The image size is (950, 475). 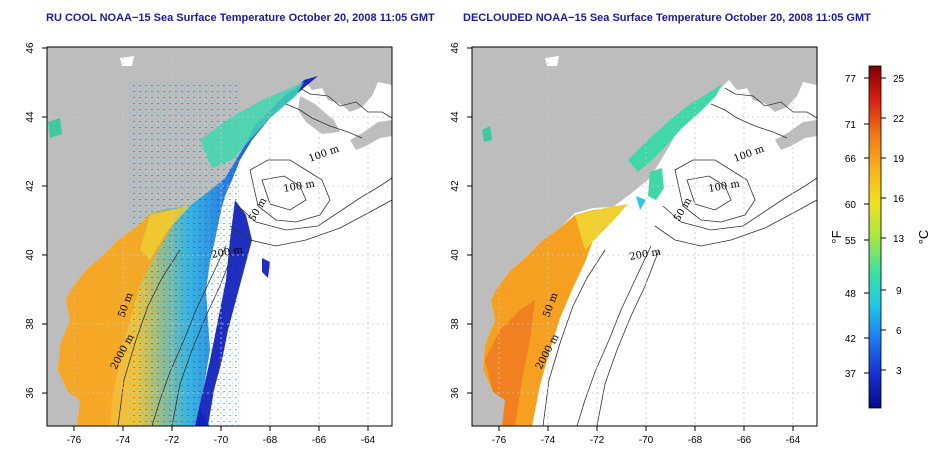 What do you see at coordinates (899, 199) in the screenshot?
I see `celsius-tick: 16` at bounding box center [899, 199].